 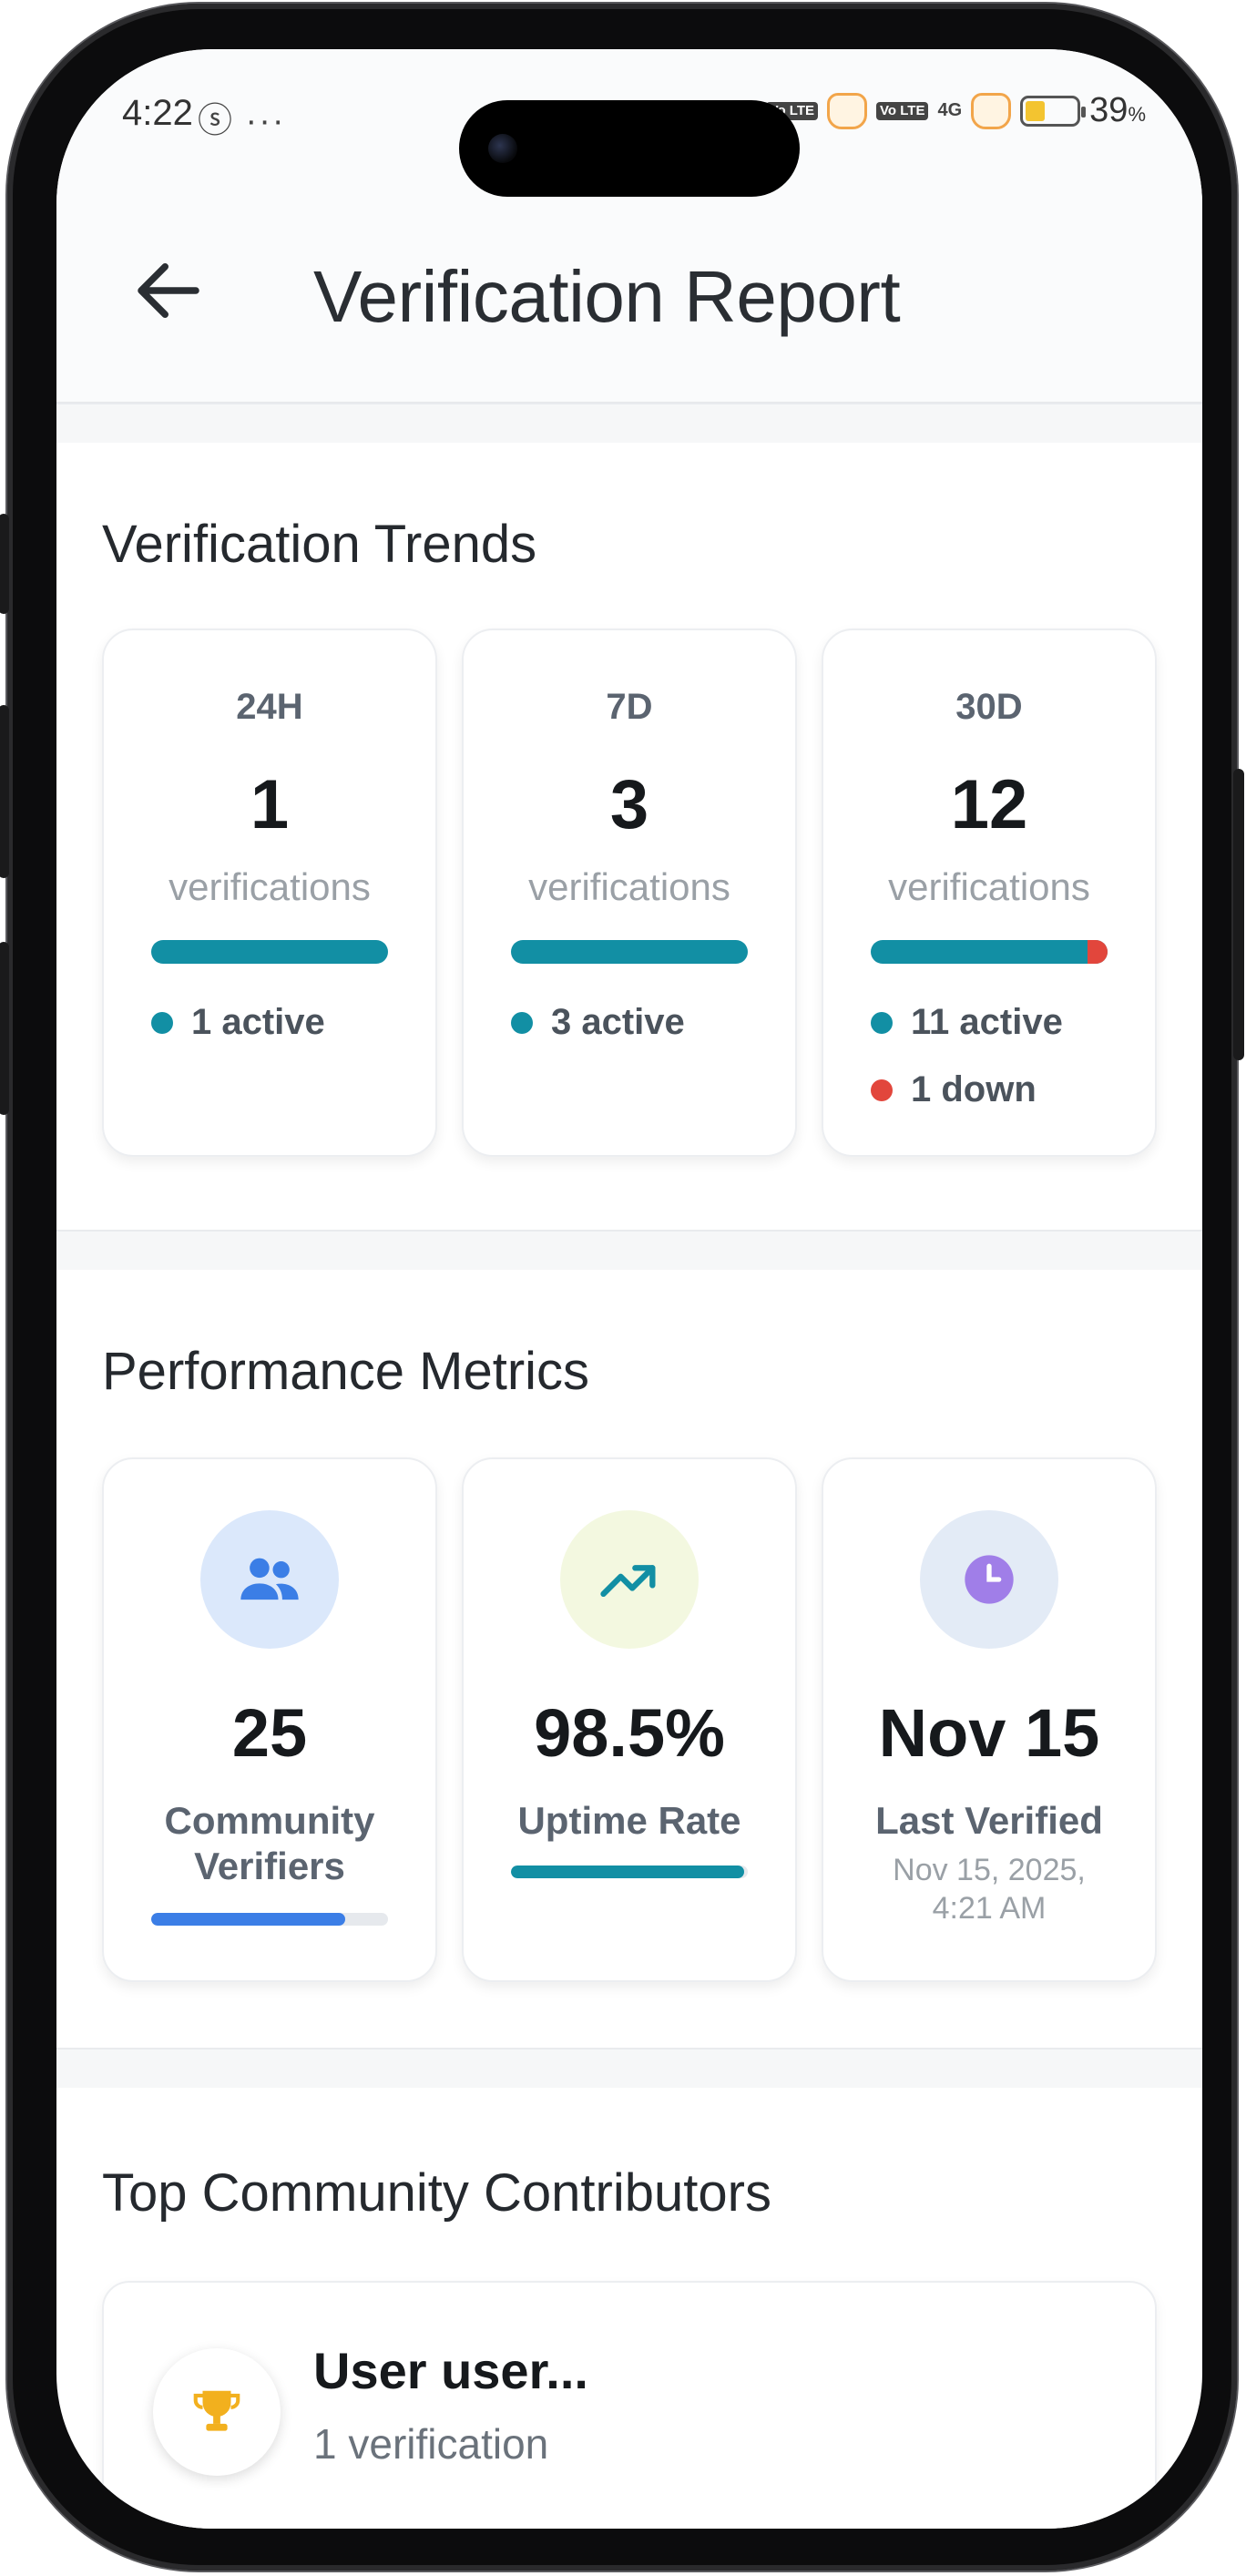 I want to click on volume-up-button, so click(x=4, y=792).